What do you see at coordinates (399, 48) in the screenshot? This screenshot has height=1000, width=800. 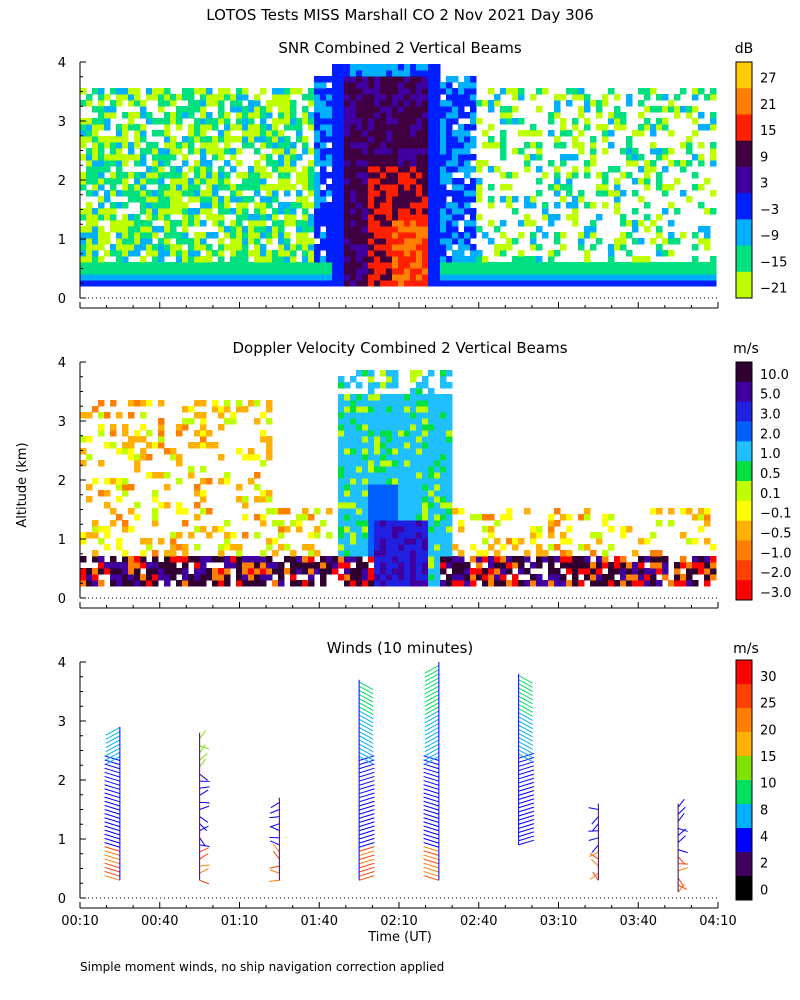 I see `panel-title-snr: SNR Combined 2 Vertical Beams` at bounding box center [399, 48].